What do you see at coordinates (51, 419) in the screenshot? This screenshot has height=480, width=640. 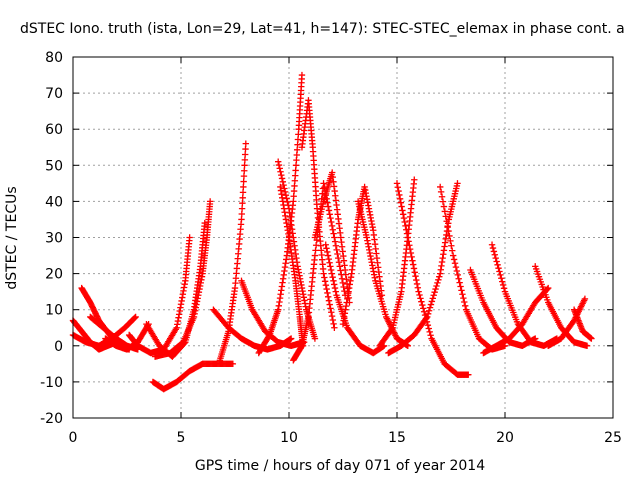 I see `y-tick-label: -20` at bounding box center [51, 419].